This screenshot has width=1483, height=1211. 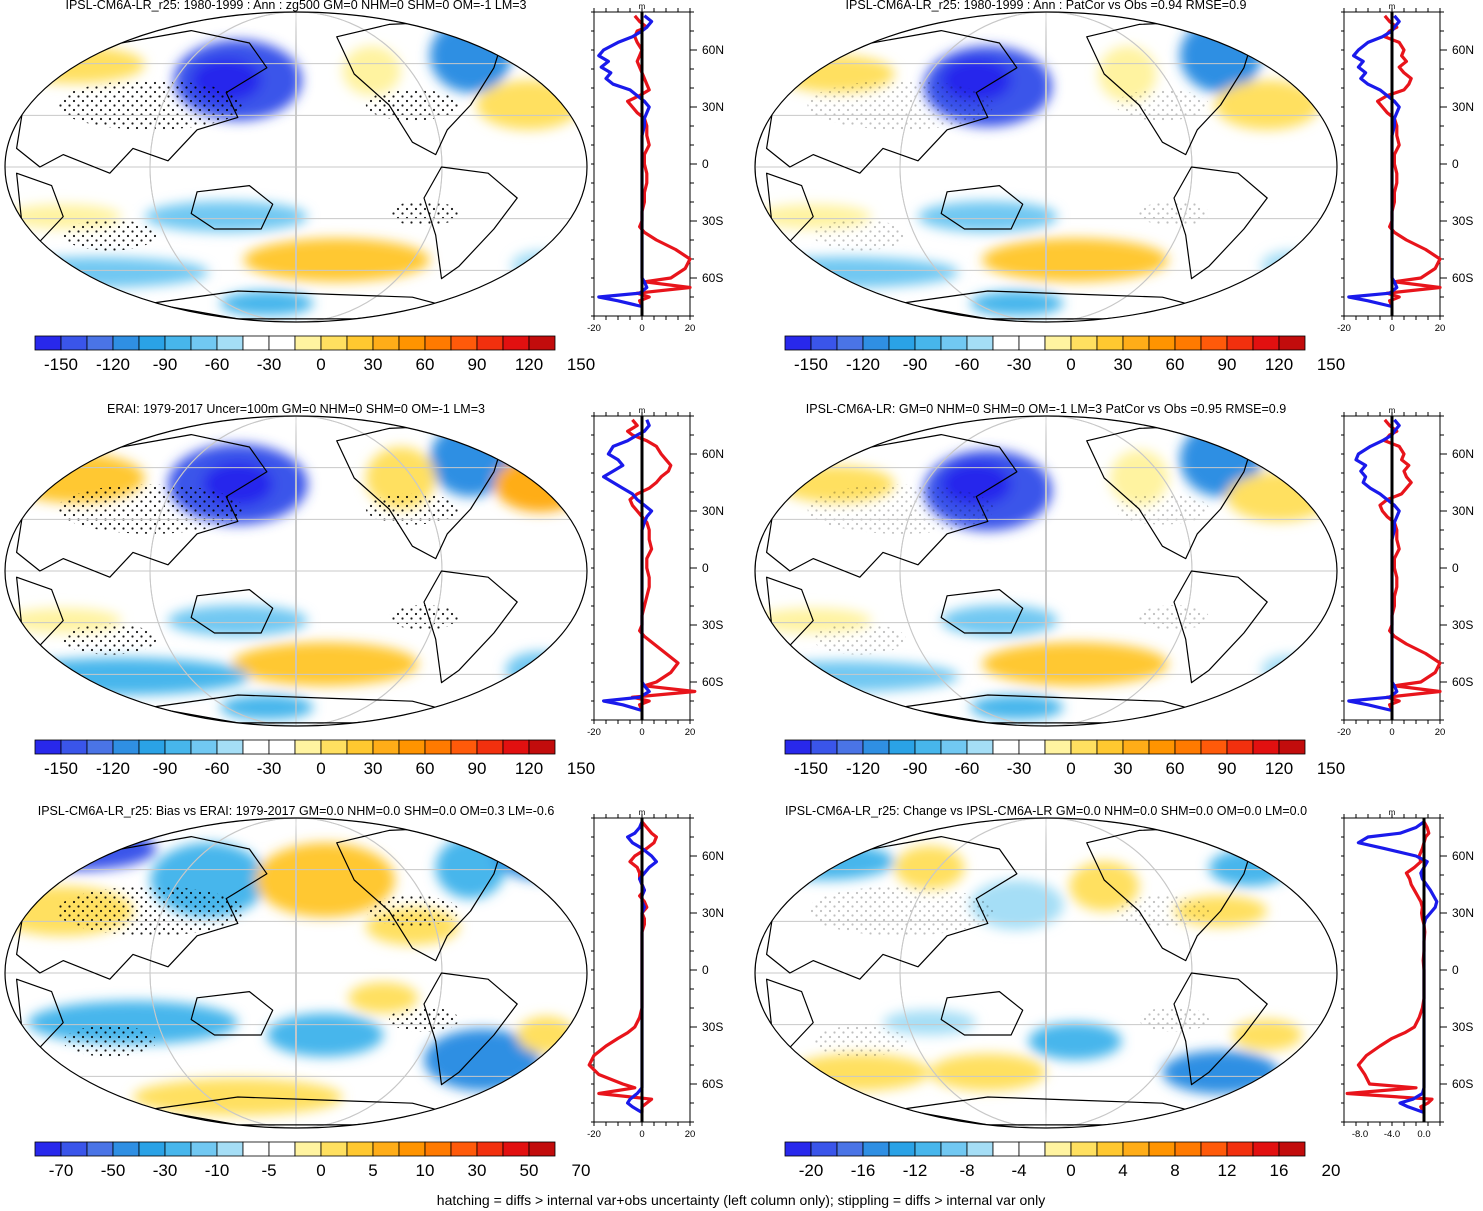 What do you see at coordinates (655, 572) in the screenshot?
I see `zonal-profile: m 60N 30N 0 30S 60S -20 0 20` at bounding box center [655, 572].